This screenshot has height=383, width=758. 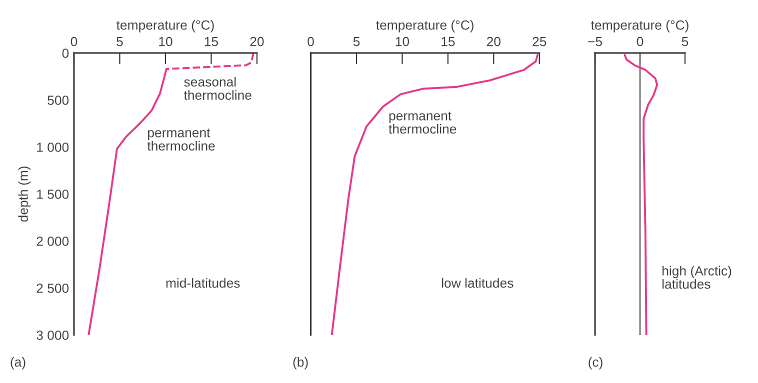 What do you see at coordinates (595, 363) in the screenshot?
I see `text: (c)` at bounding box center [595, 363].